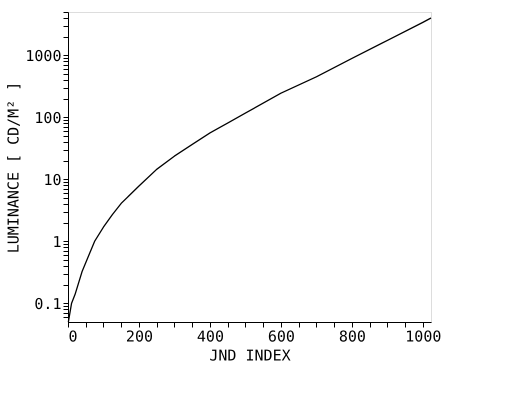 The width and height of the screenshot is (525, 394). What do you see at coordinates (57, 241) in the screenshot?
I see `y-tick-label: 1` at bounding box center [57, 241].